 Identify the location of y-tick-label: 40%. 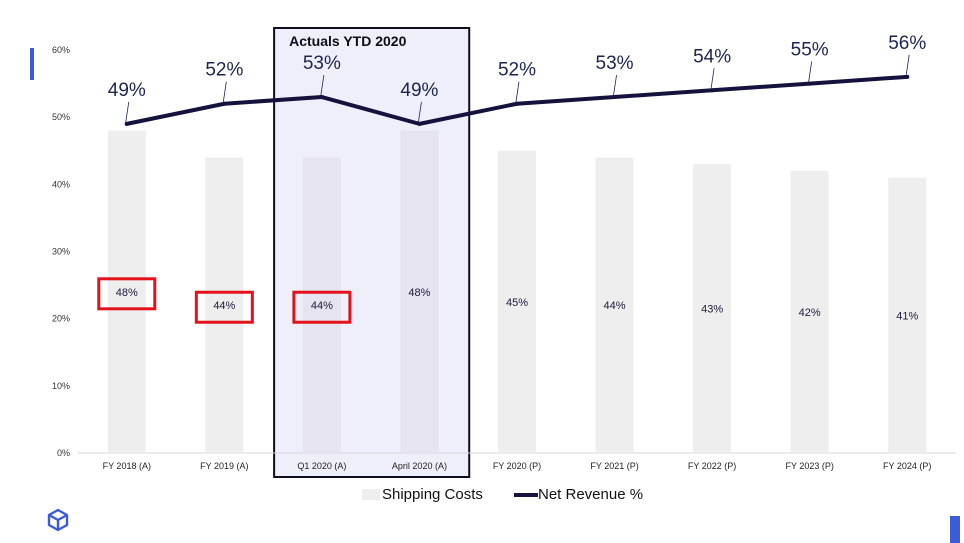
(61, 184).